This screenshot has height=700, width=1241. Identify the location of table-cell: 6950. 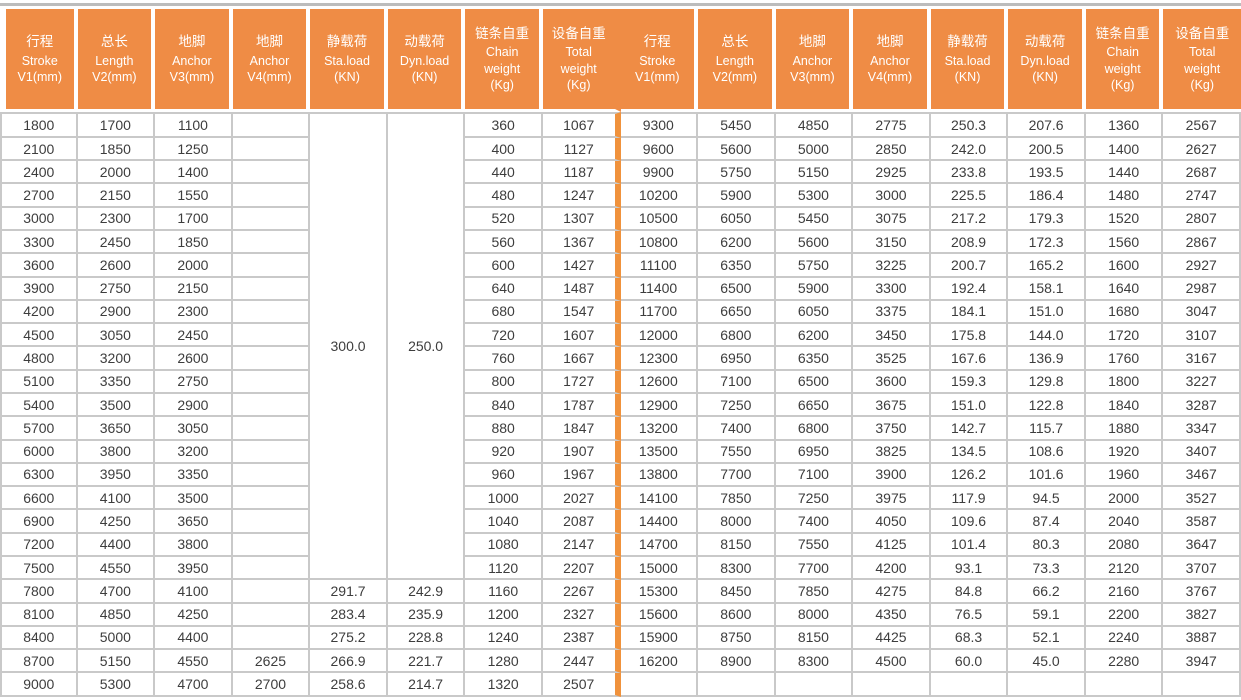
(814, 452).